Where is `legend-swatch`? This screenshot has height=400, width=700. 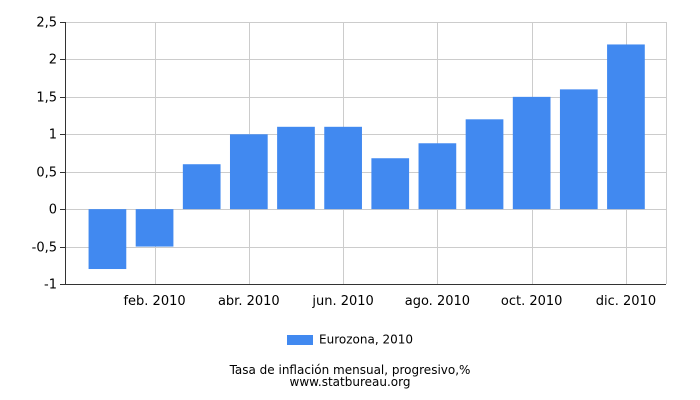 legend-swatch is located at coordinates (300, 339).